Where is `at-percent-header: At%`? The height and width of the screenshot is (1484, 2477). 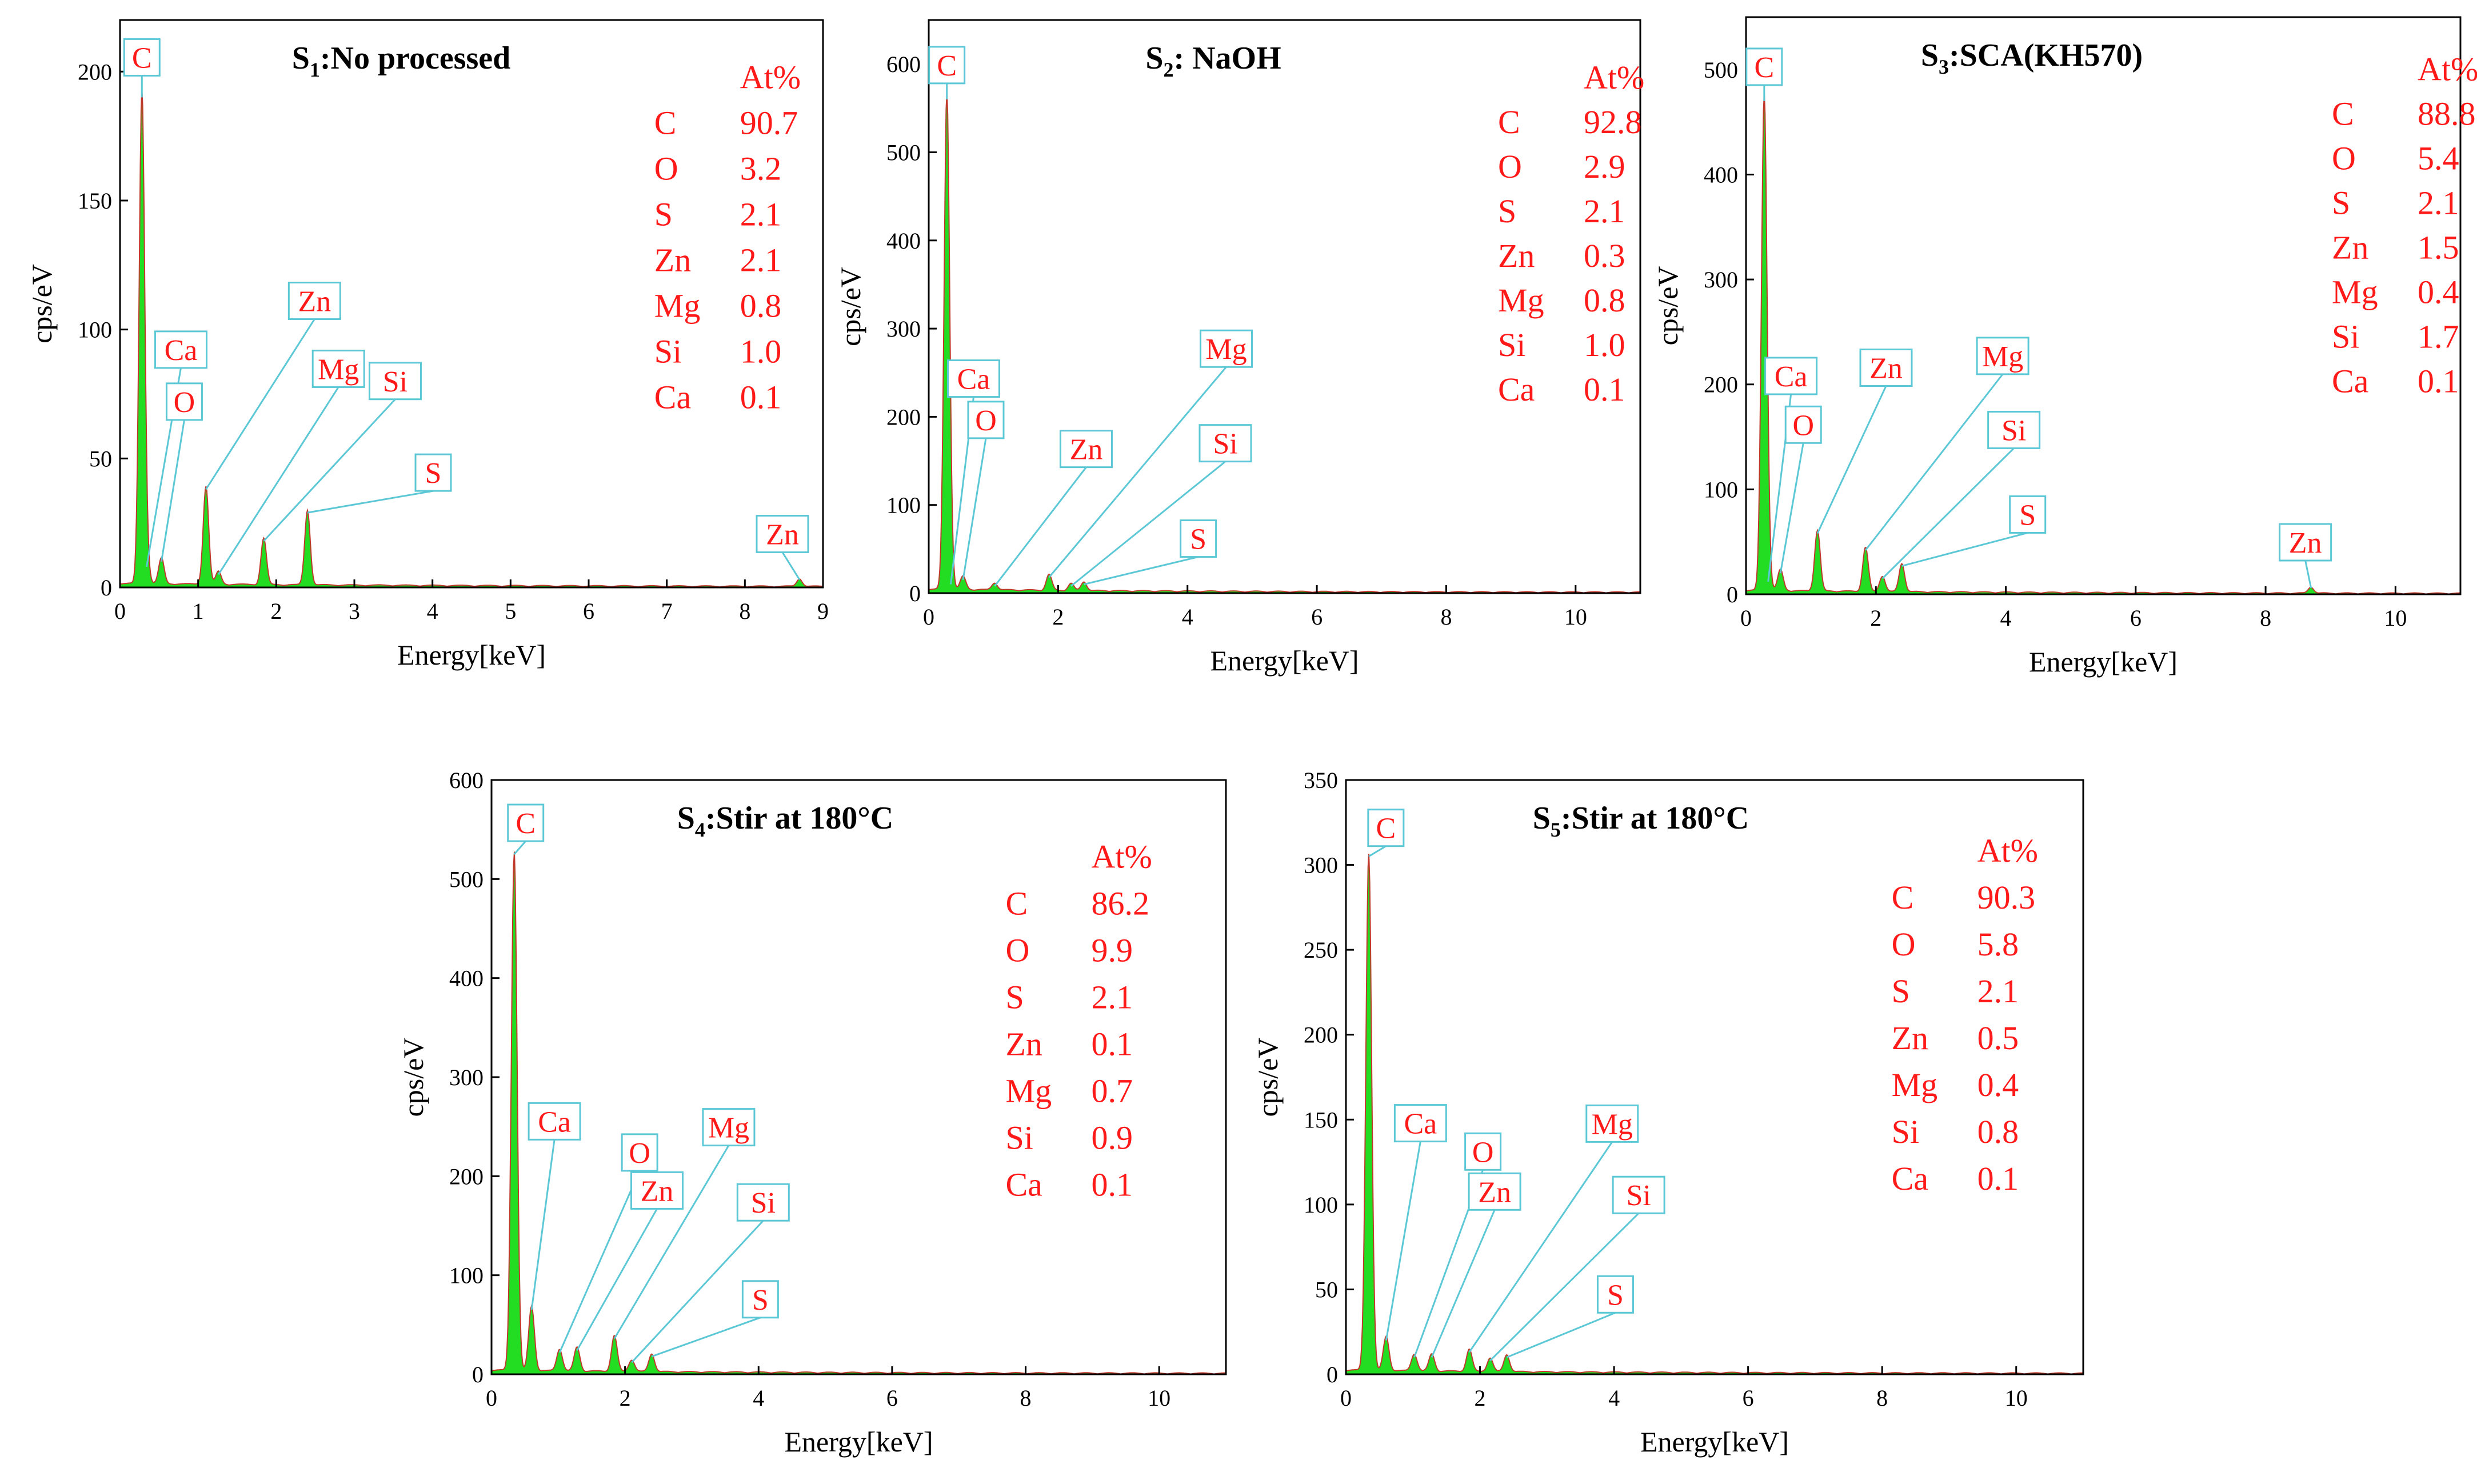 at-percent-header: At% is located at coordinates (770, 77).